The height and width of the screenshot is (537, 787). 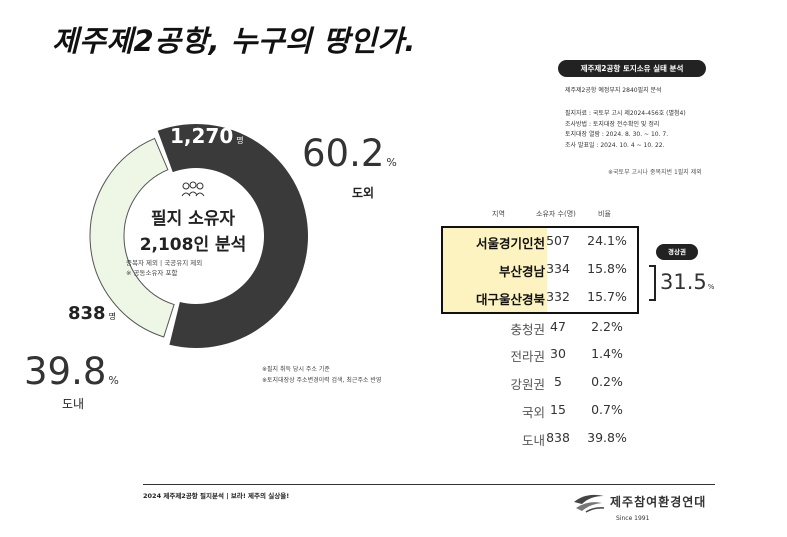 What do you see at coordinates (607, 353) in the screenshot?
I see `row-ratio: 1.4%` at bounding box center [607, 353].